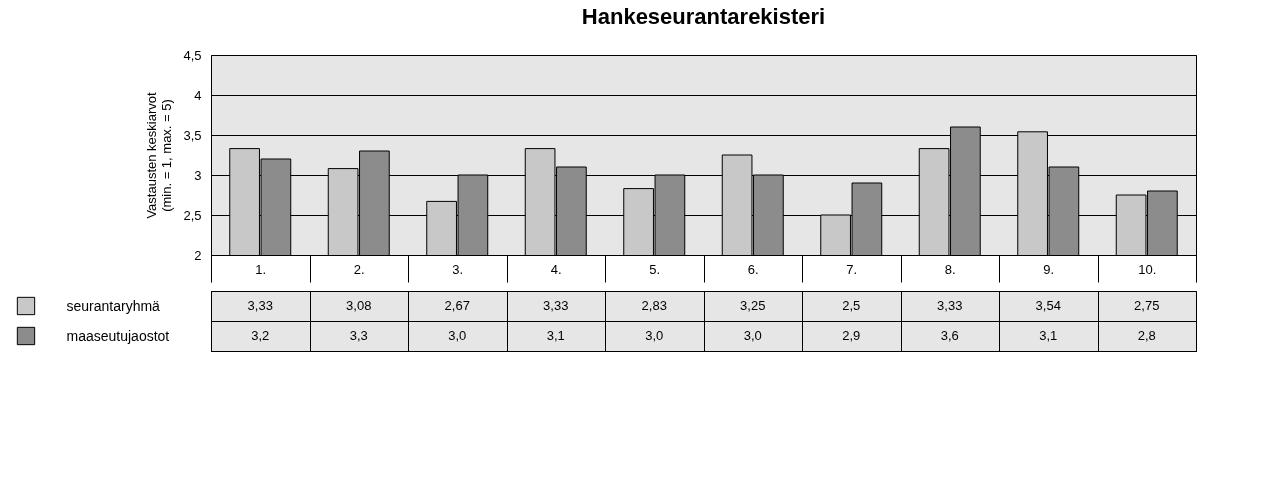 The image size is (1281, 497). I want to click on x-tick-label: 4., so click(556, 269).